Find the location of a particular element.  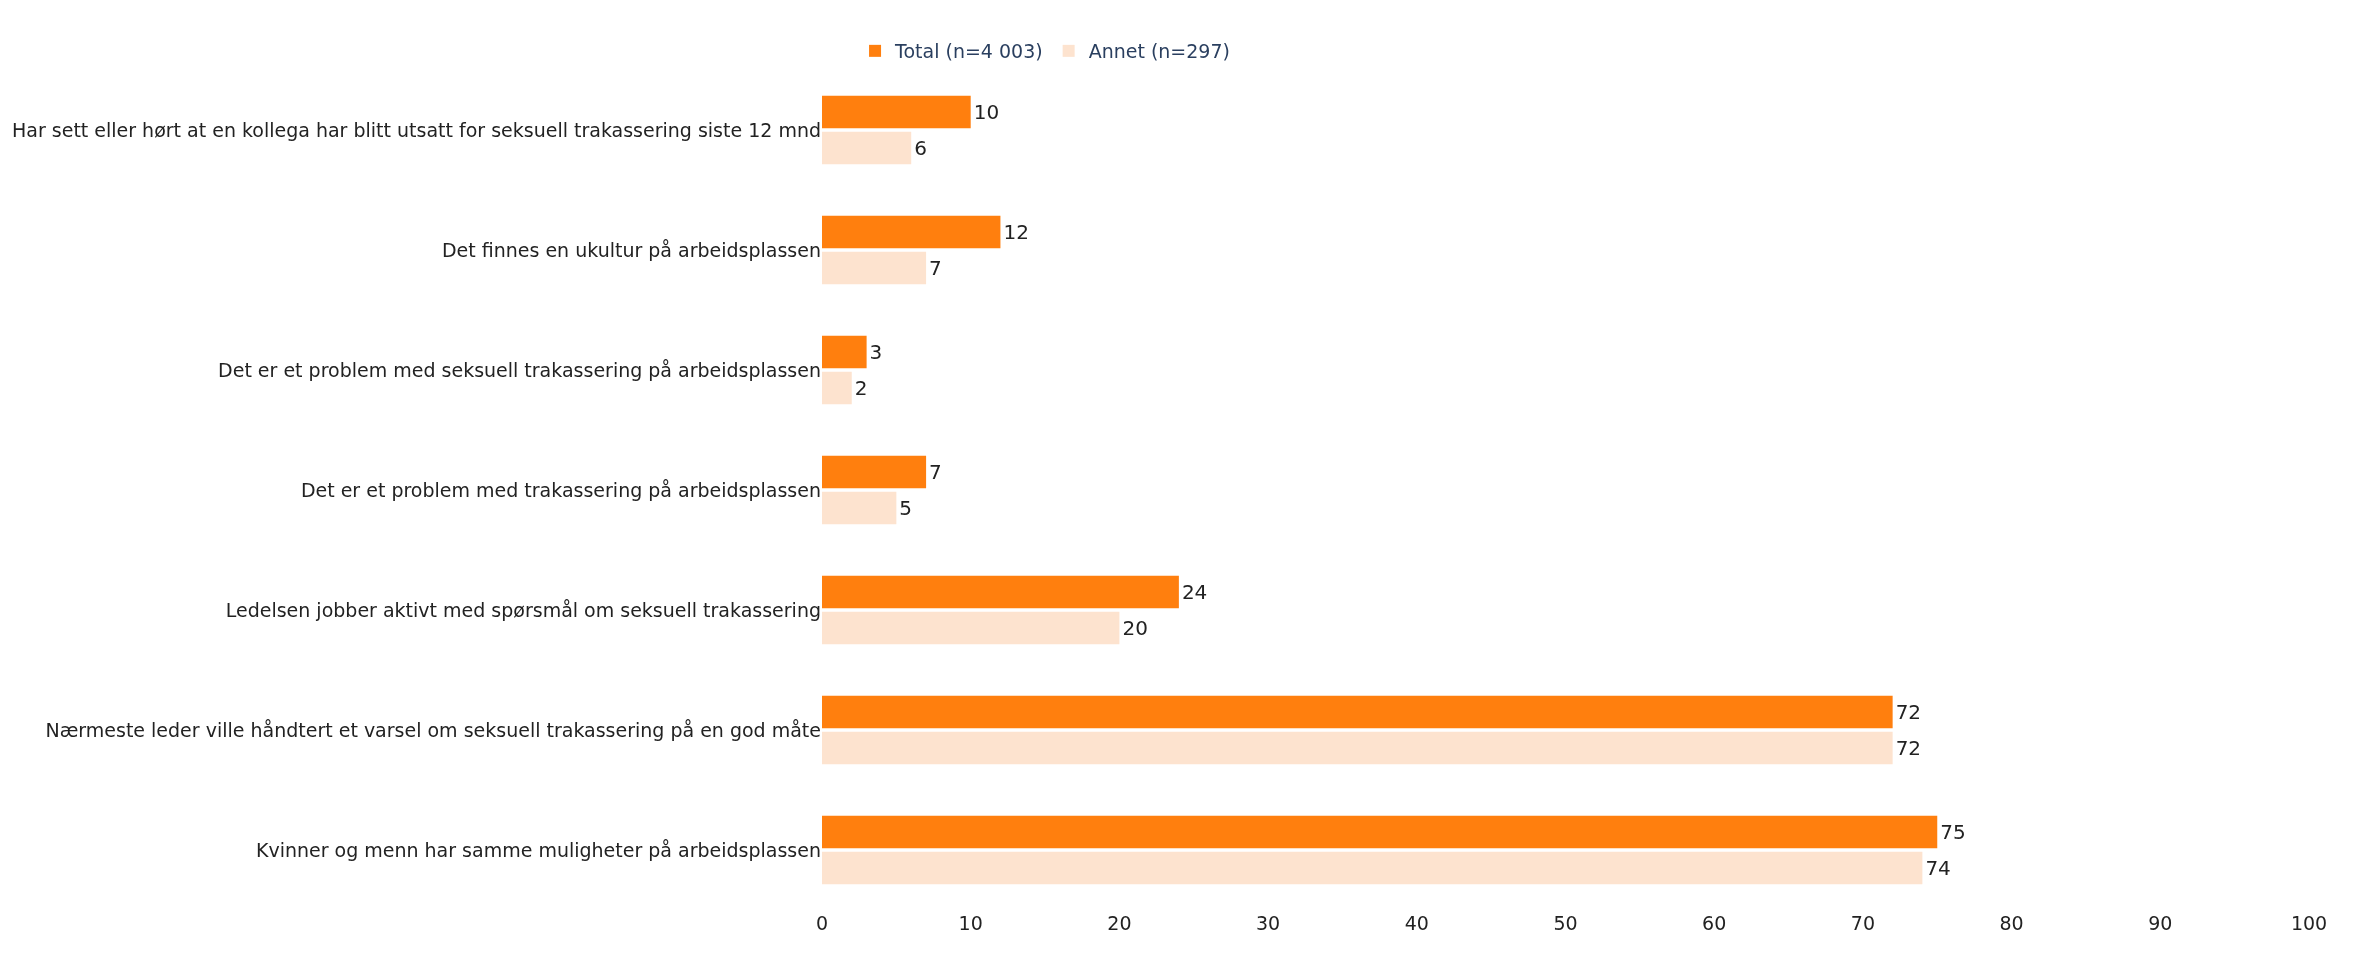

data-label: 6 is located at coordinates (920, 148).